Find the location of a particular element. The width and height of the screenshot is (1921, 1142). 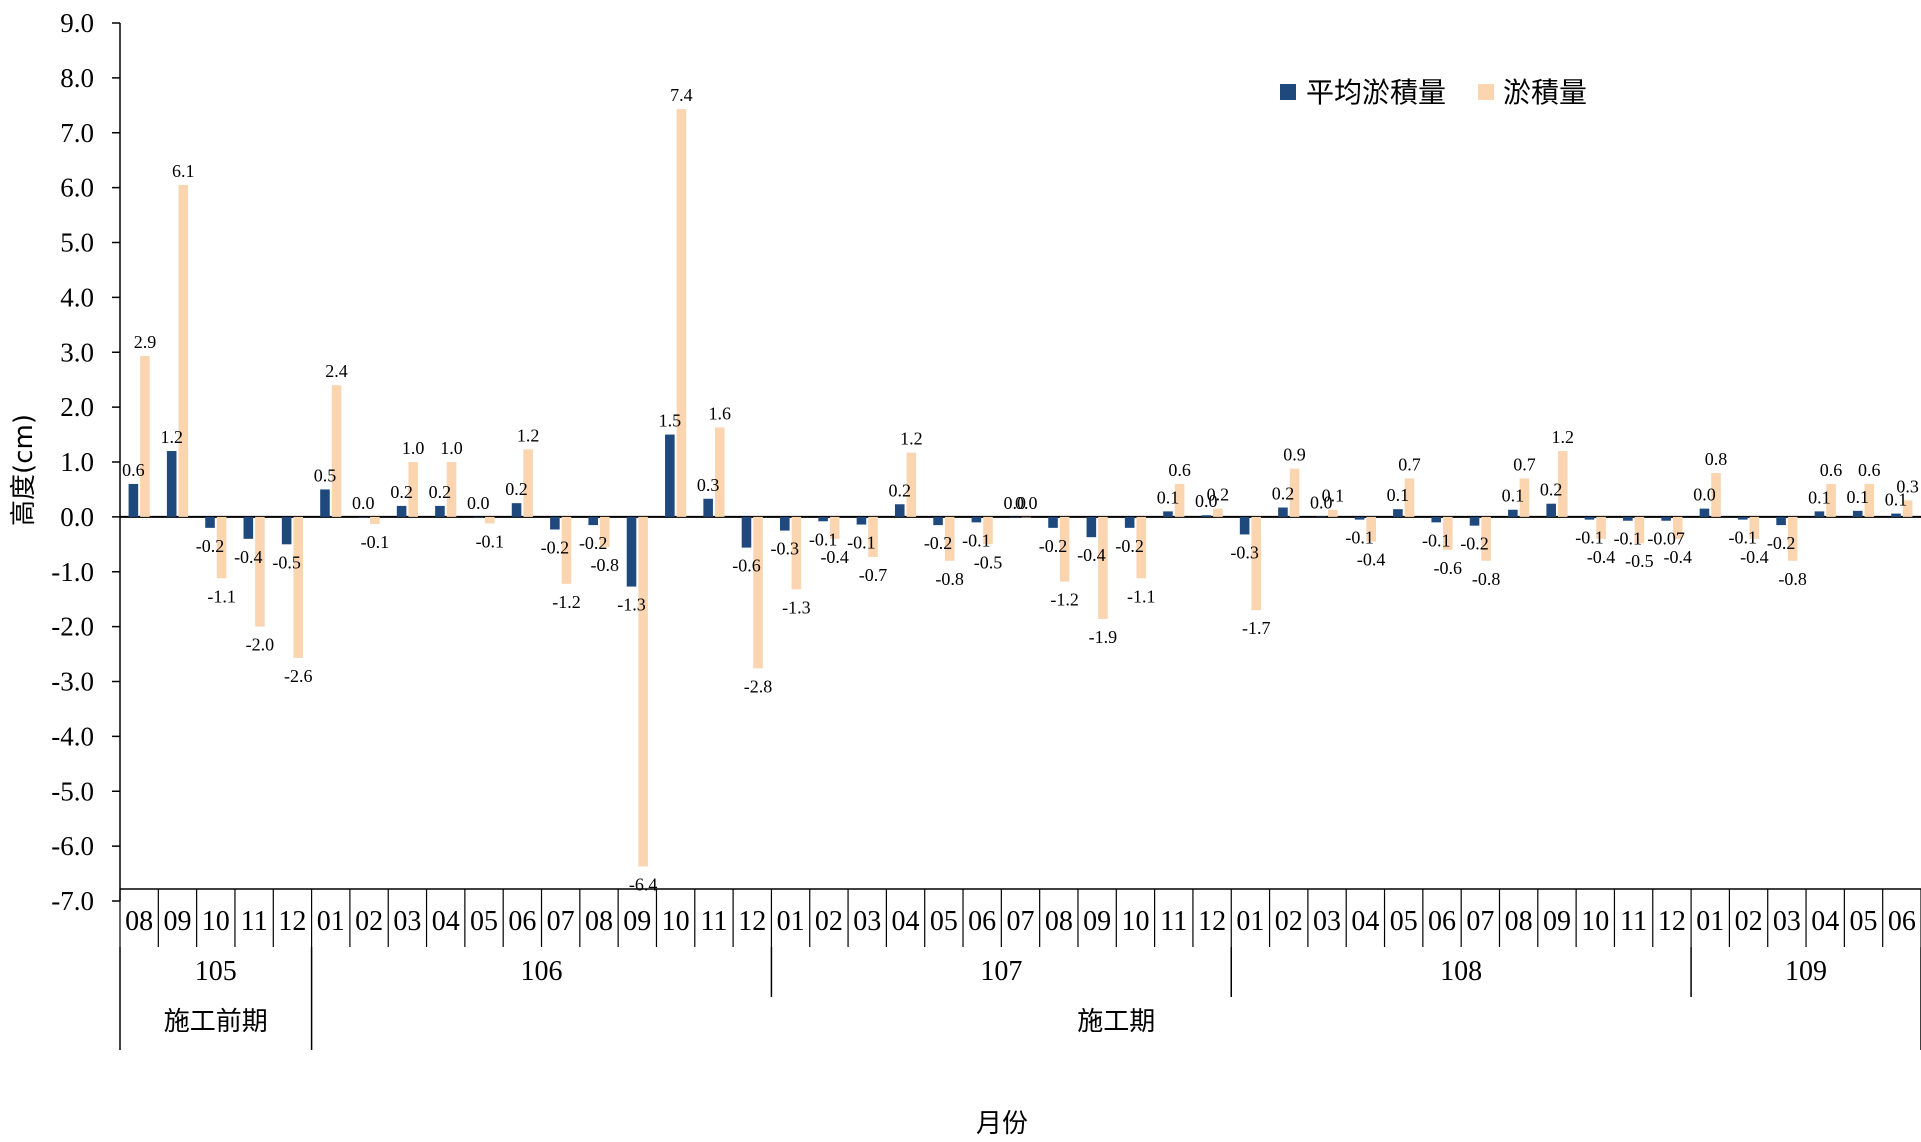

data-label-deposition: -1.3 is located at coordinates (796, 607).